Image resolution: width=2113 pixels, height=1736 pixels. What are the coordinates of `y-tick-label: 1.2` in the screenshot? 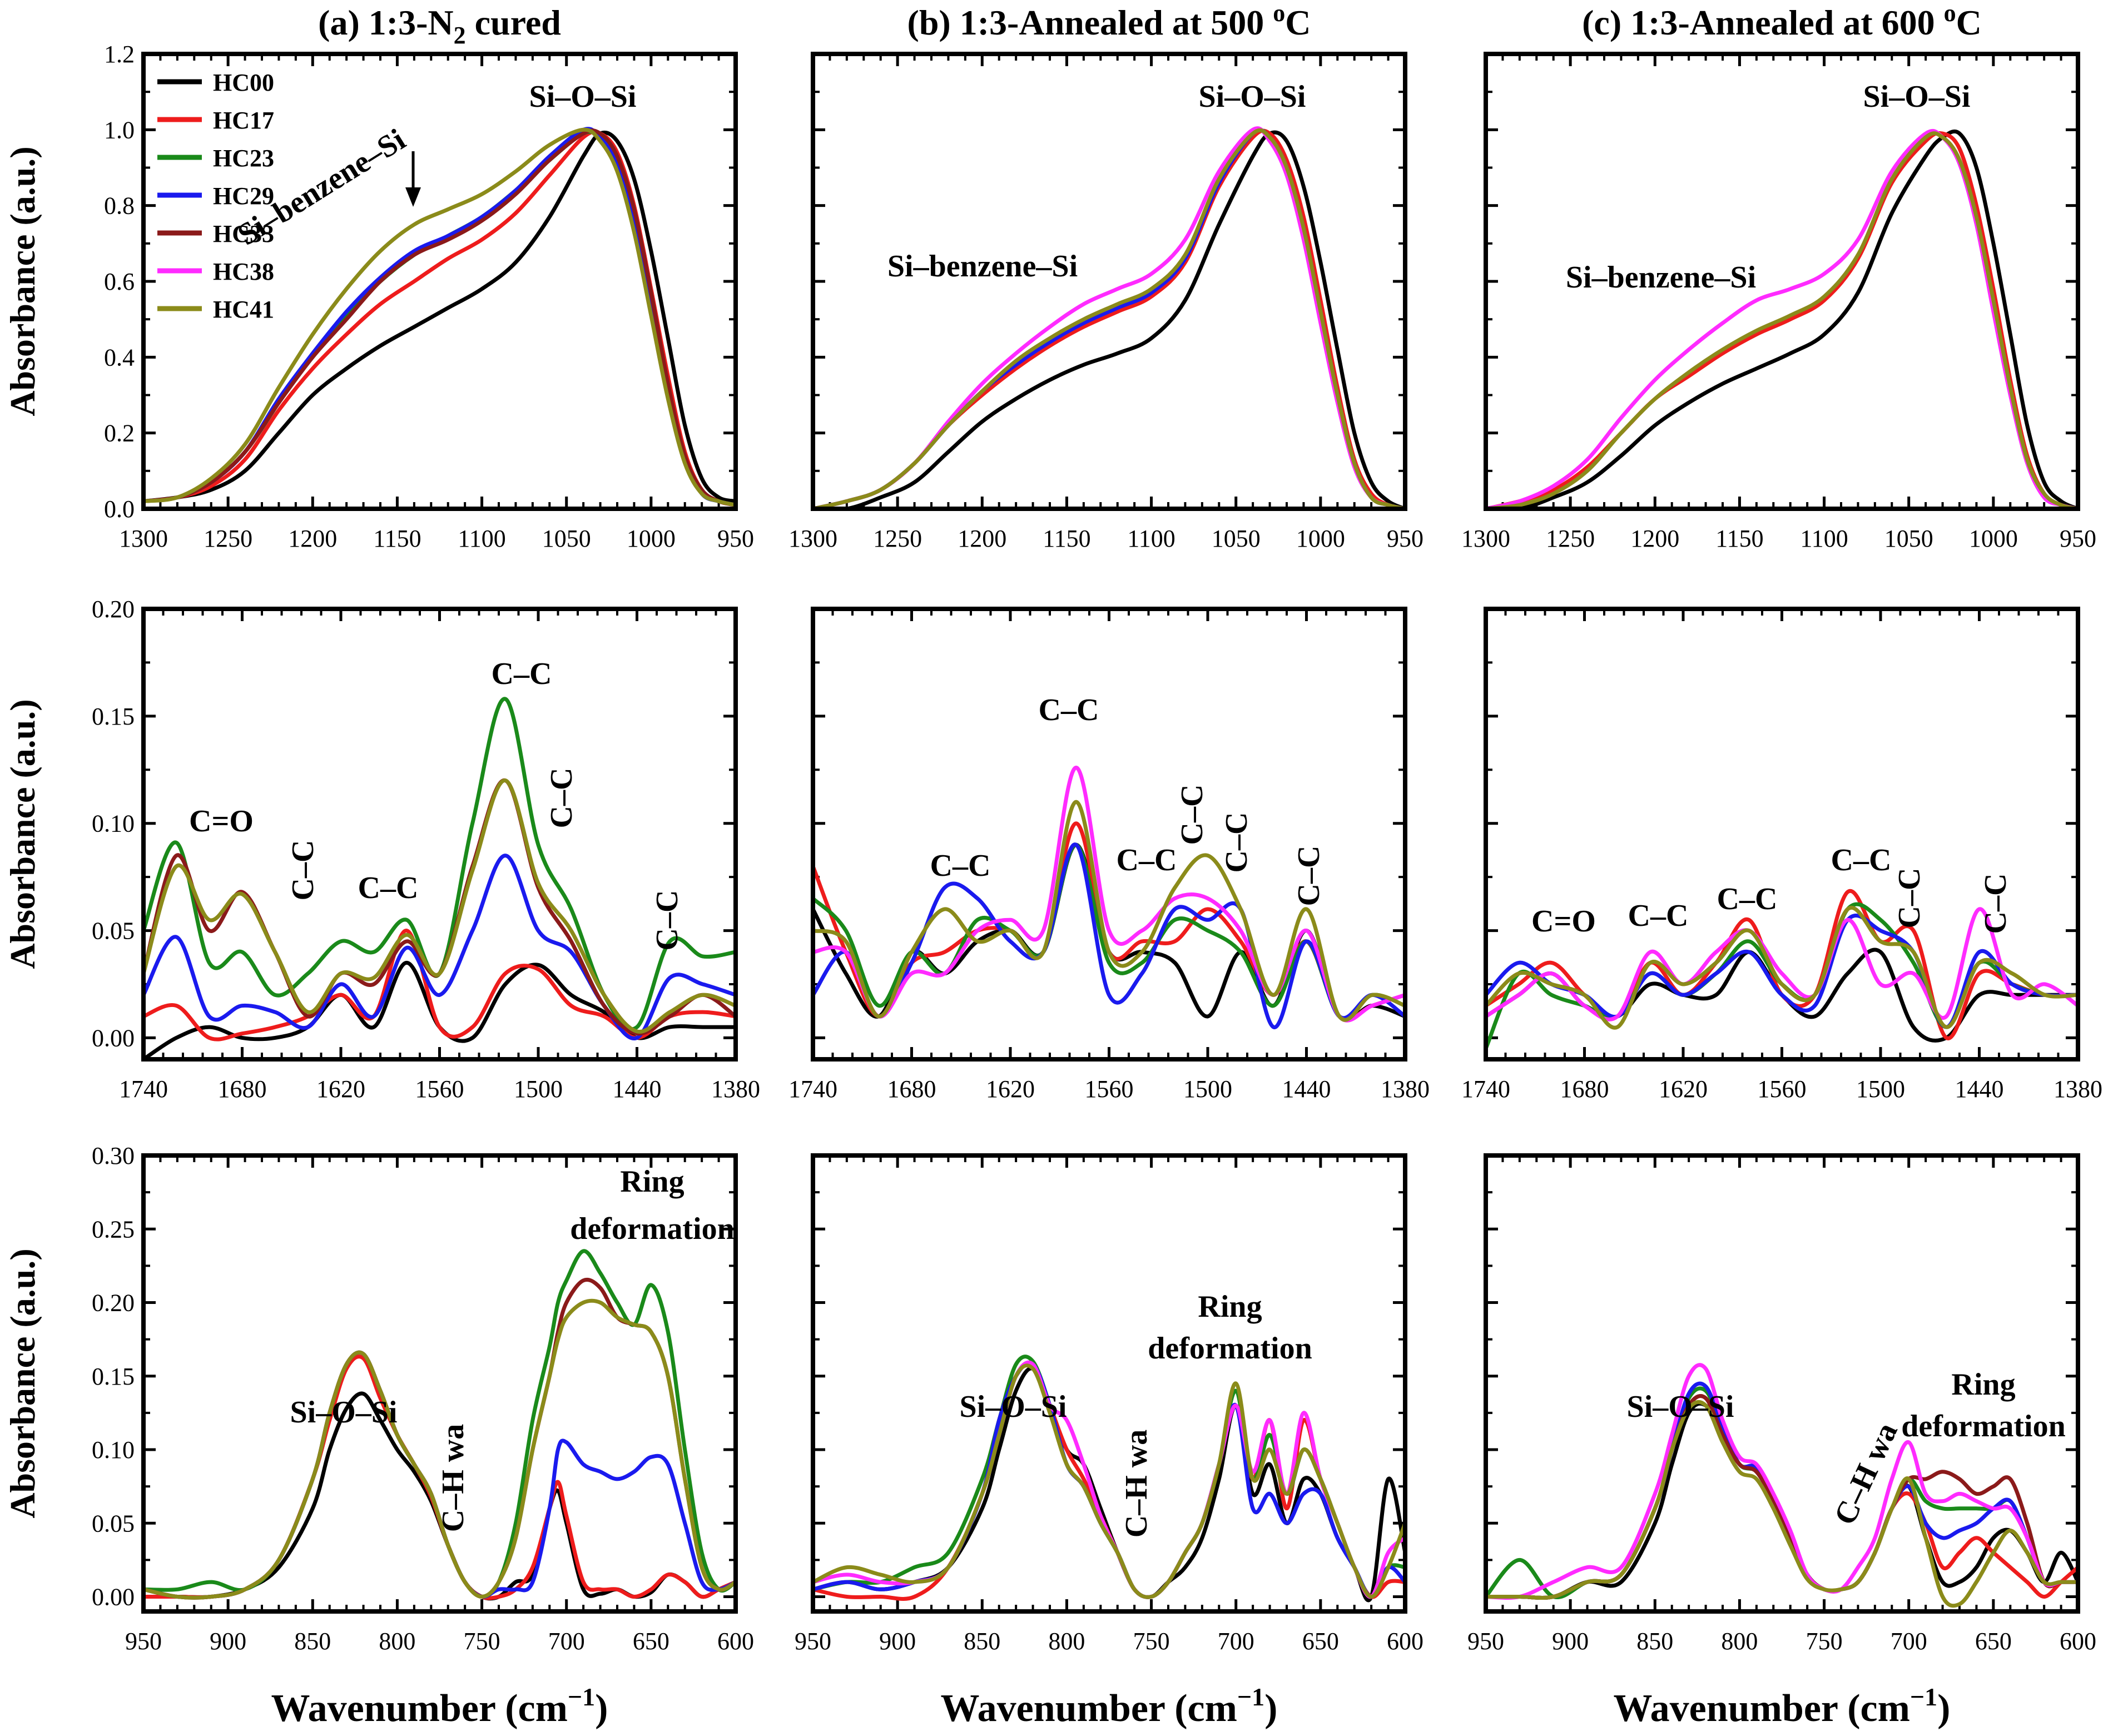 It's located at (119, 55).